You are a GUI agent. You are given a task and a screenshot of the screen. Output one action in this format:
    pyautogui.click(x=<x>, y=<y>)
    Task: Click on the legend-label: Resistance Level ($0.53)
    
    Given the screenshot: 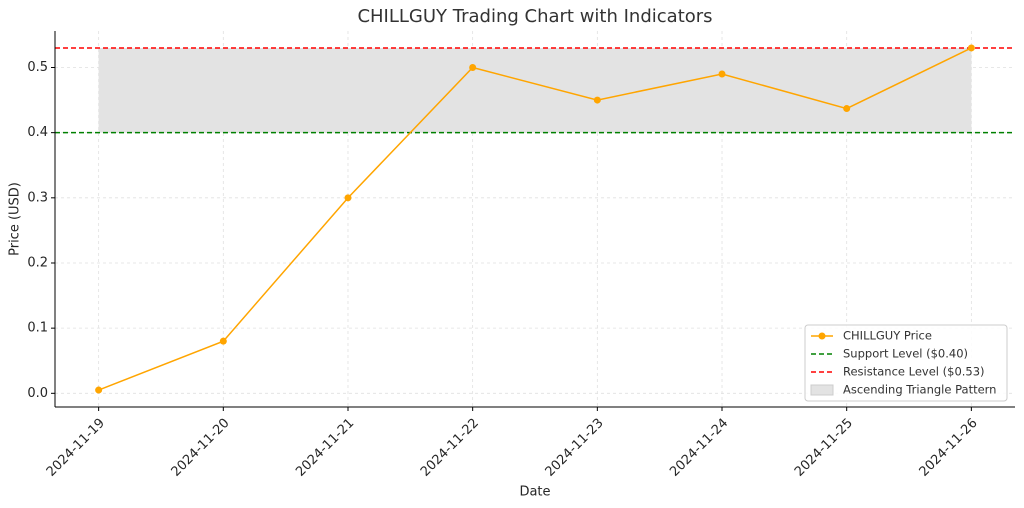 What is the action you would take?
    pyautogui.click(x=914, y=372)
    